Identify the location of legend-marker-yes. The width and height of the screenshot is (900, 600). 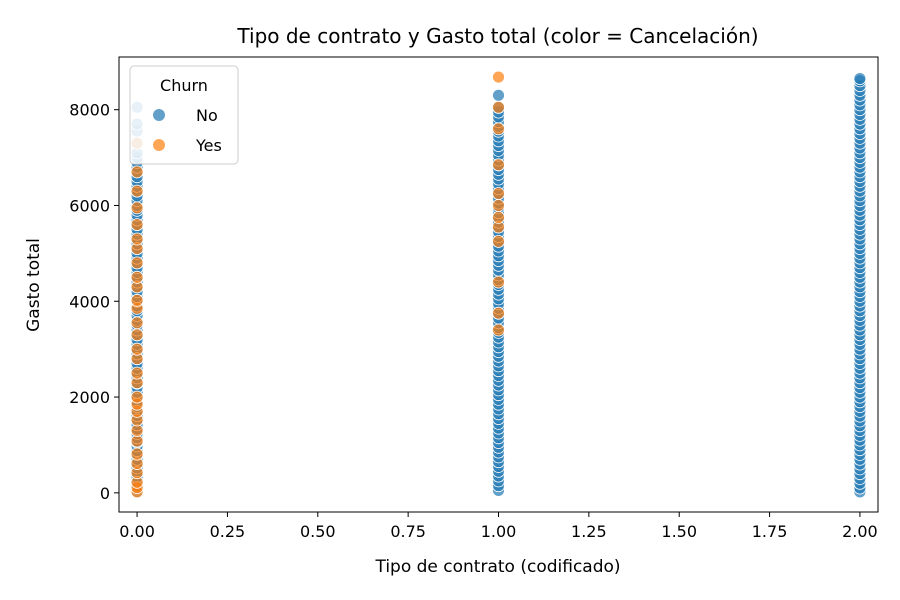
(159, 145).